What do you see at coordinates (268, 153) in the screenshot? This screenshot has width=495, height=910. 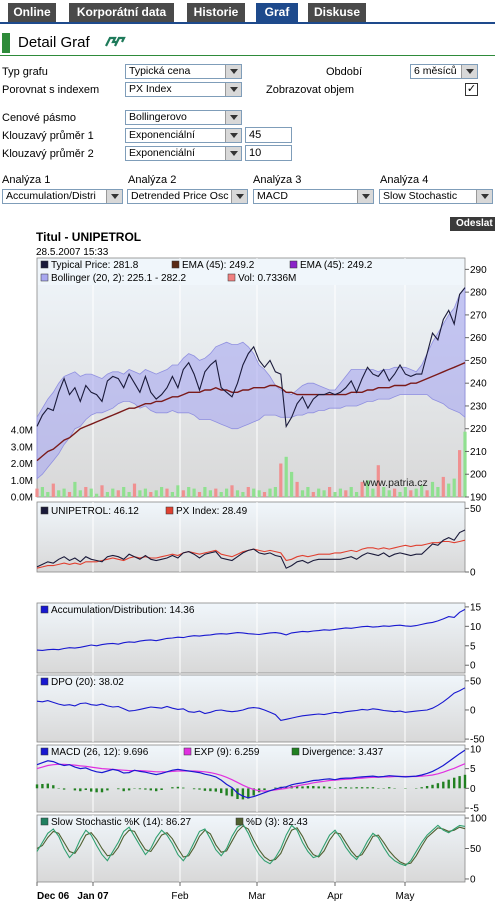 I see `kp2-input: 10` at bounding box center [268, 153].